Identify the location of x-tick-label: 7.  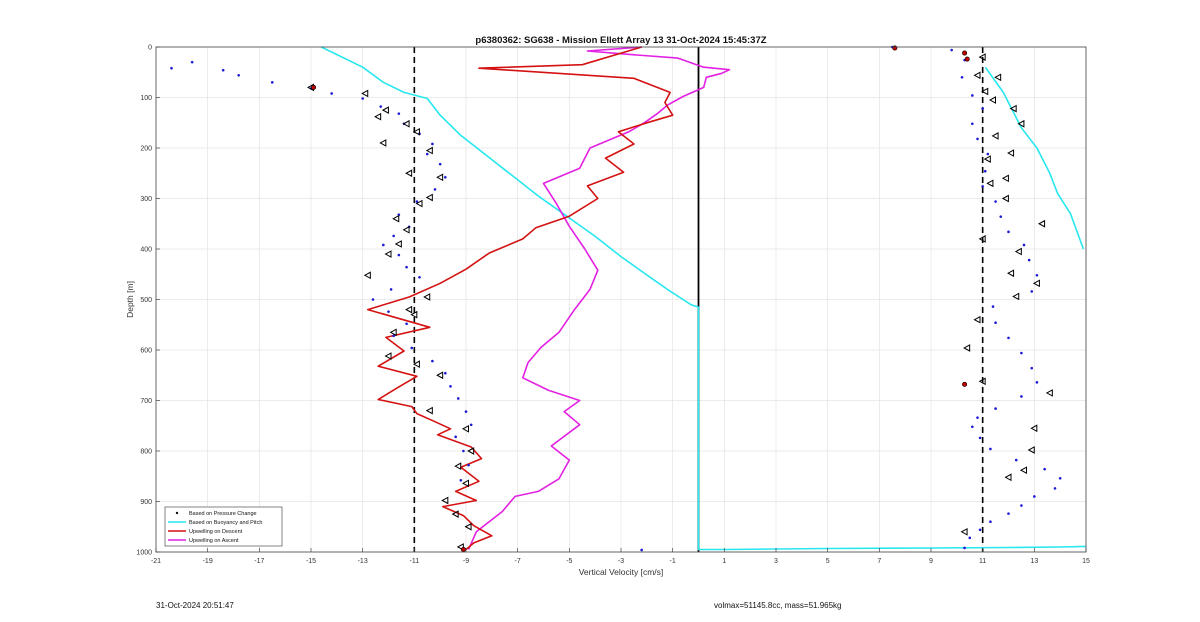
(879, 561).